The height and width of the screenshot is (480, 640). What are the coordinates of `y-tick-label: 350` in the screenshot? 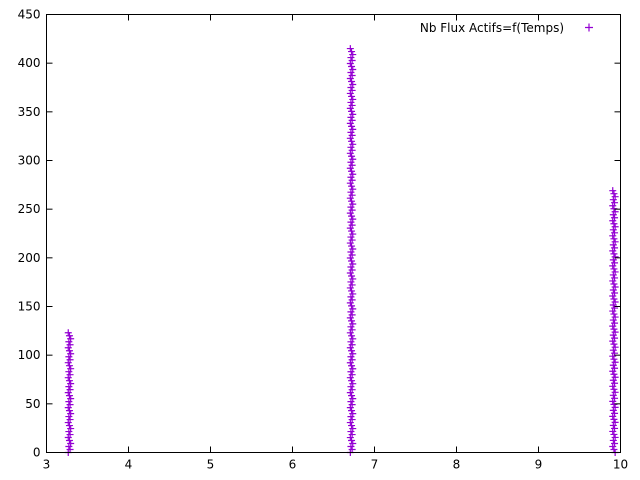 It's located at (29, 112).